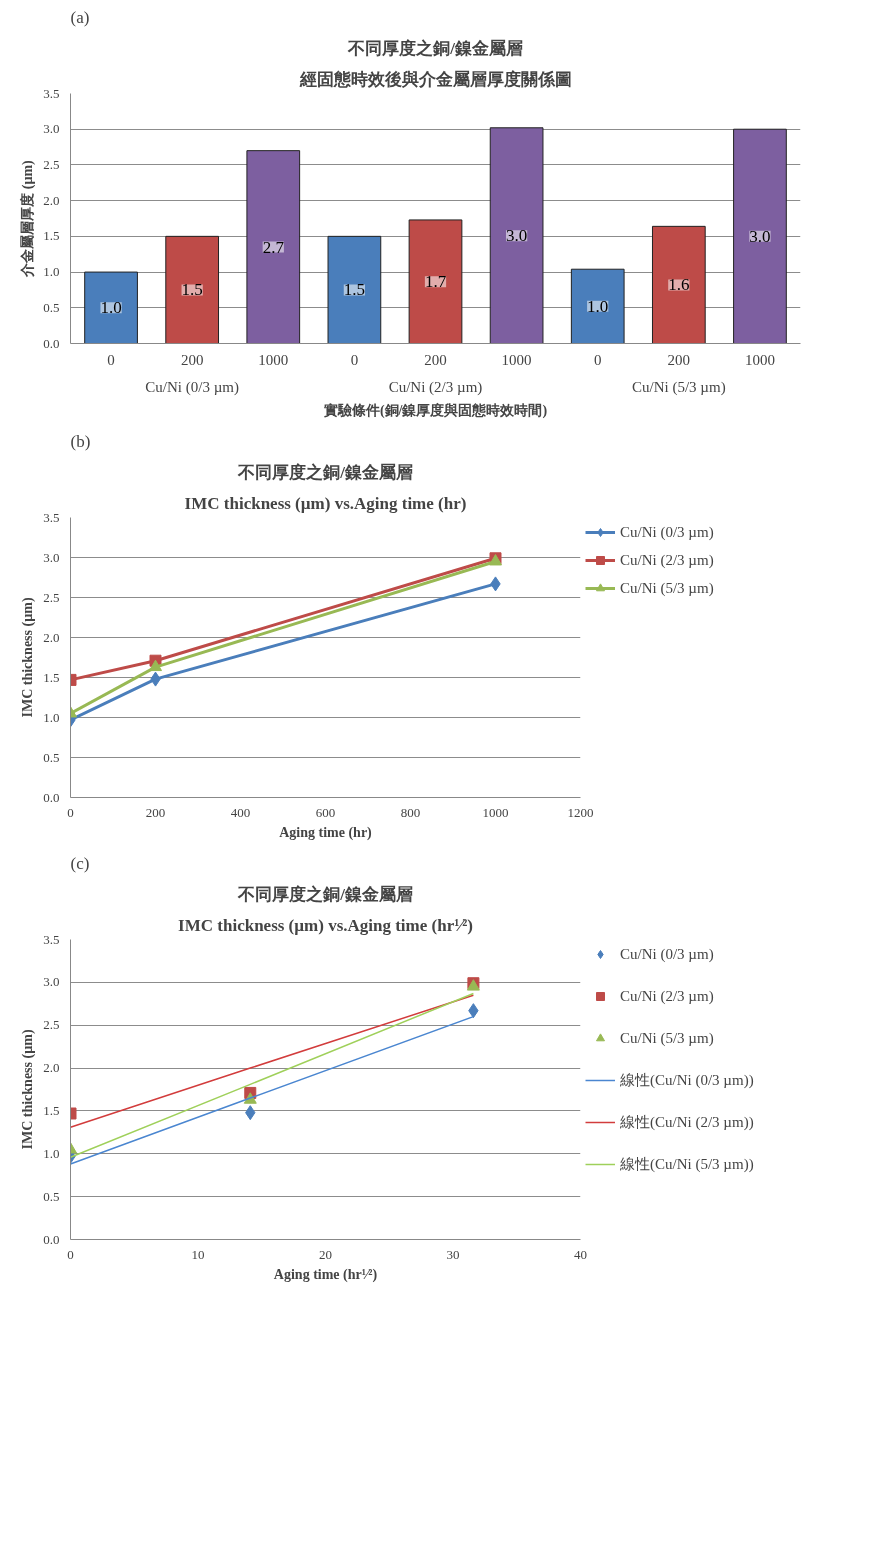 The height and width of the screenshot is (1548, 893). Describe the element at coordinates (325, 1274) in the screenshot. I see `x-axis-title: Aging time (hr¹⁄²)` at that location.